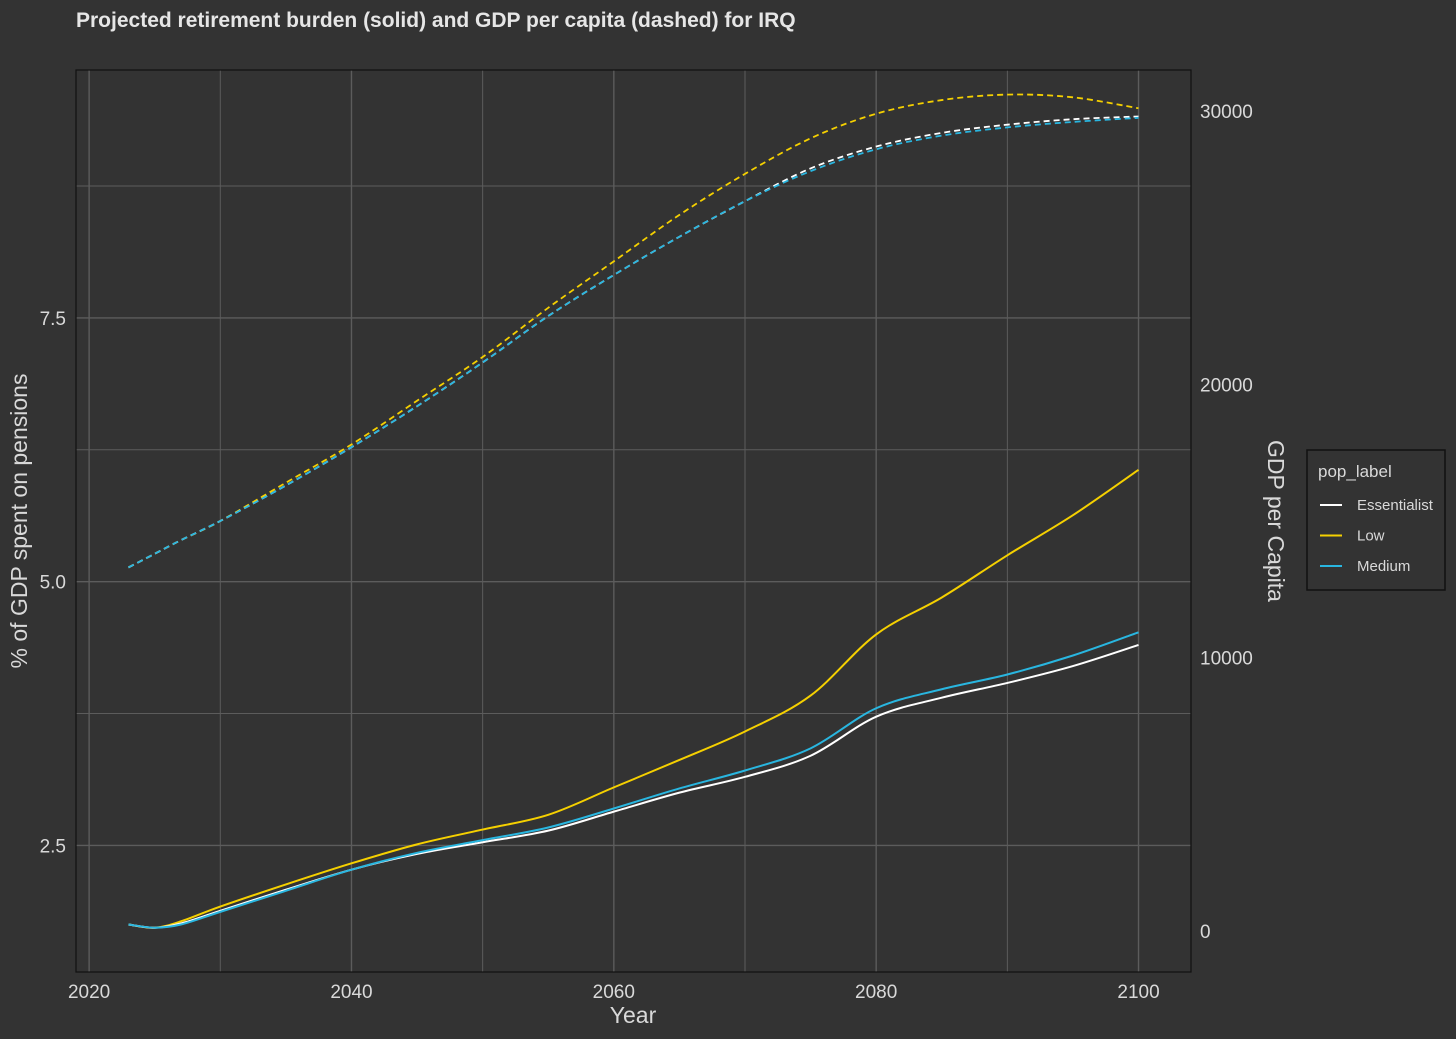 Image resolution: width=1456 pixels, height=1039 pixels. I want to click on x-axis-title: Year, so click(633, 1015).